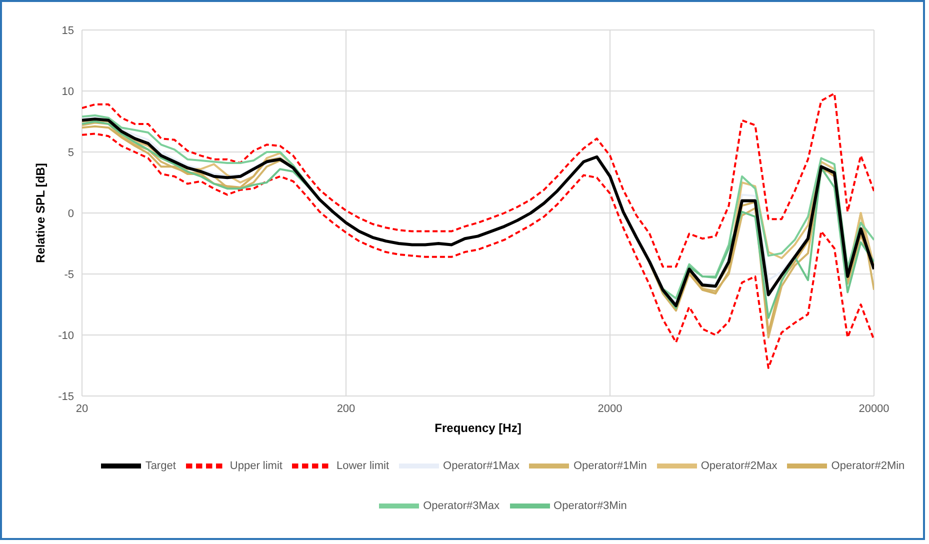  What do you see at coordinates (69, 274) in the screenshot?
I see `y-tick-label: -5` at bounding box center [69, 274].